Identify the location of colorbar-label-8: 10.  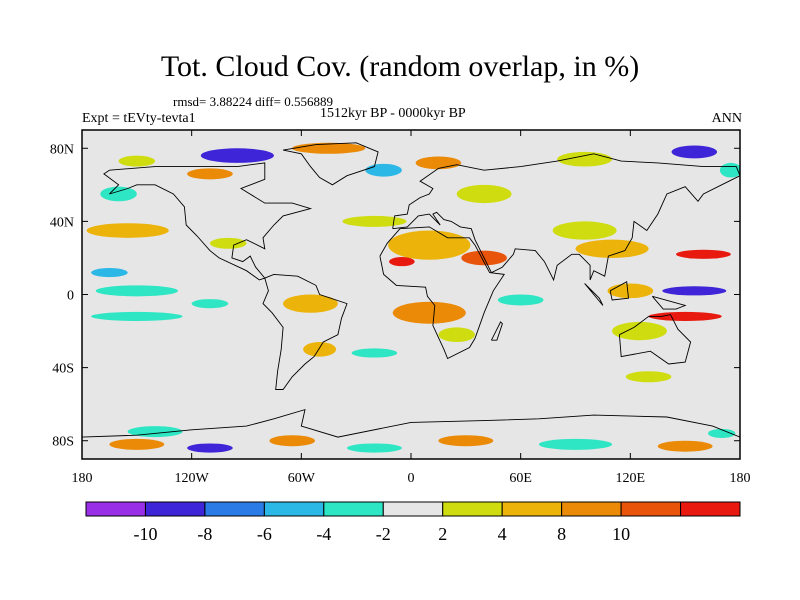
(621, 534).